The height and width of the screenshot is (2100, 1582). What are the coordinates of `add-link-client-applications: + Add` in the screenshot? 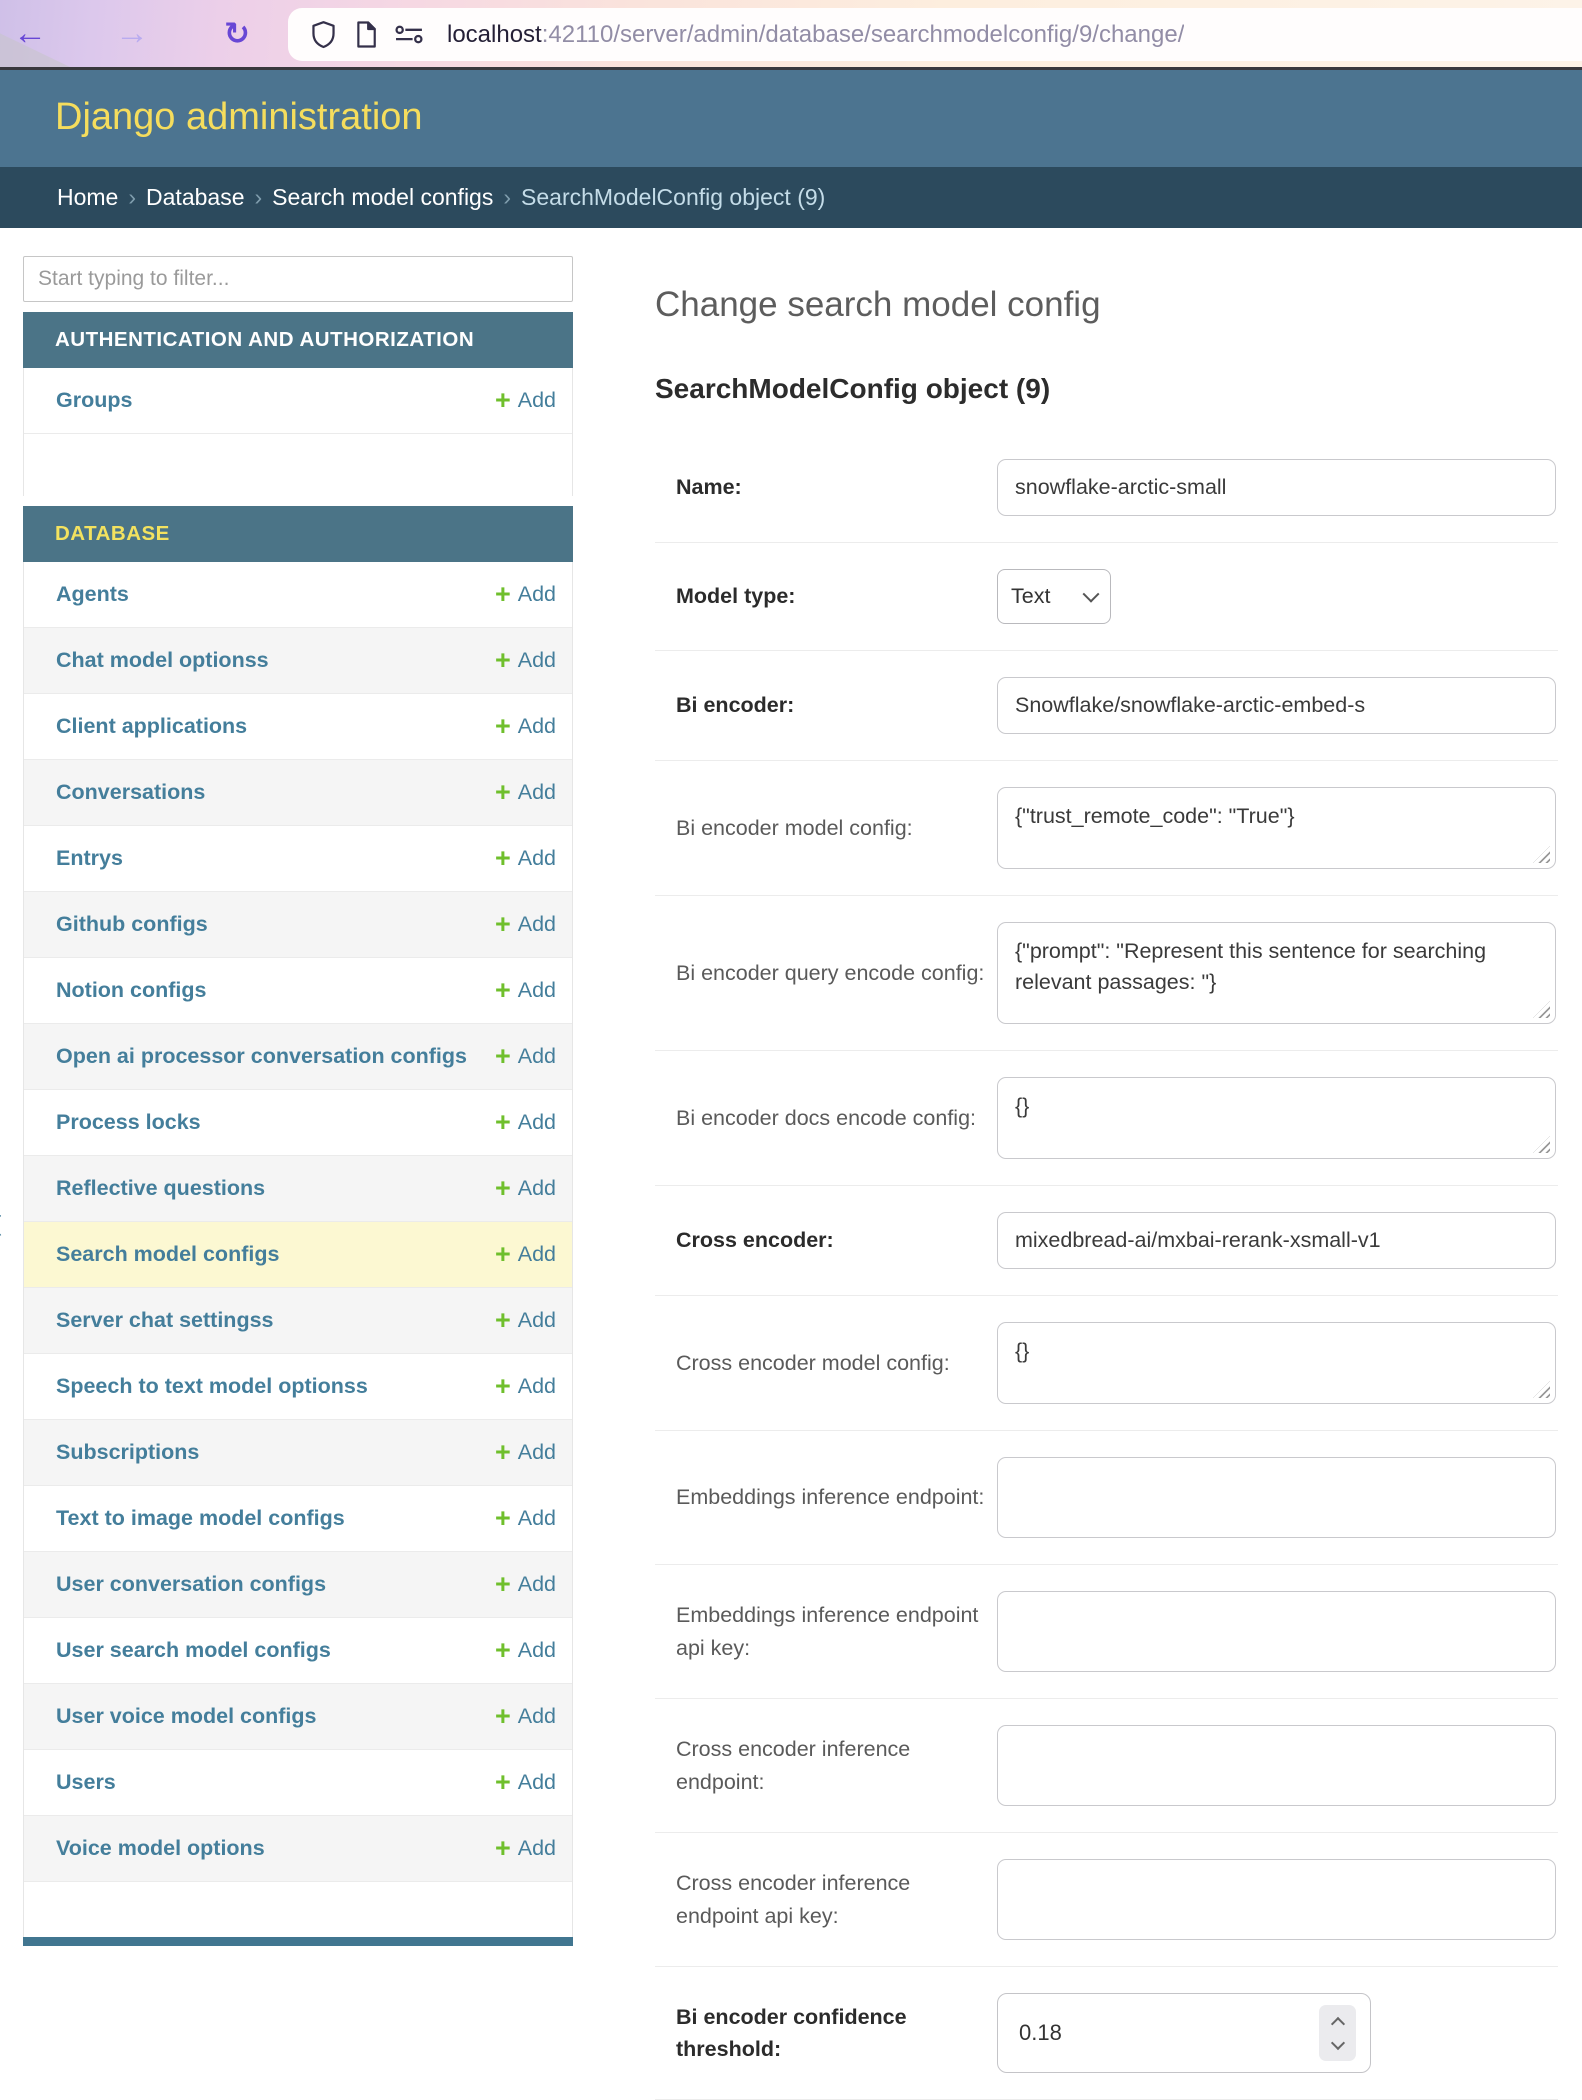 It's located at (525, 726).